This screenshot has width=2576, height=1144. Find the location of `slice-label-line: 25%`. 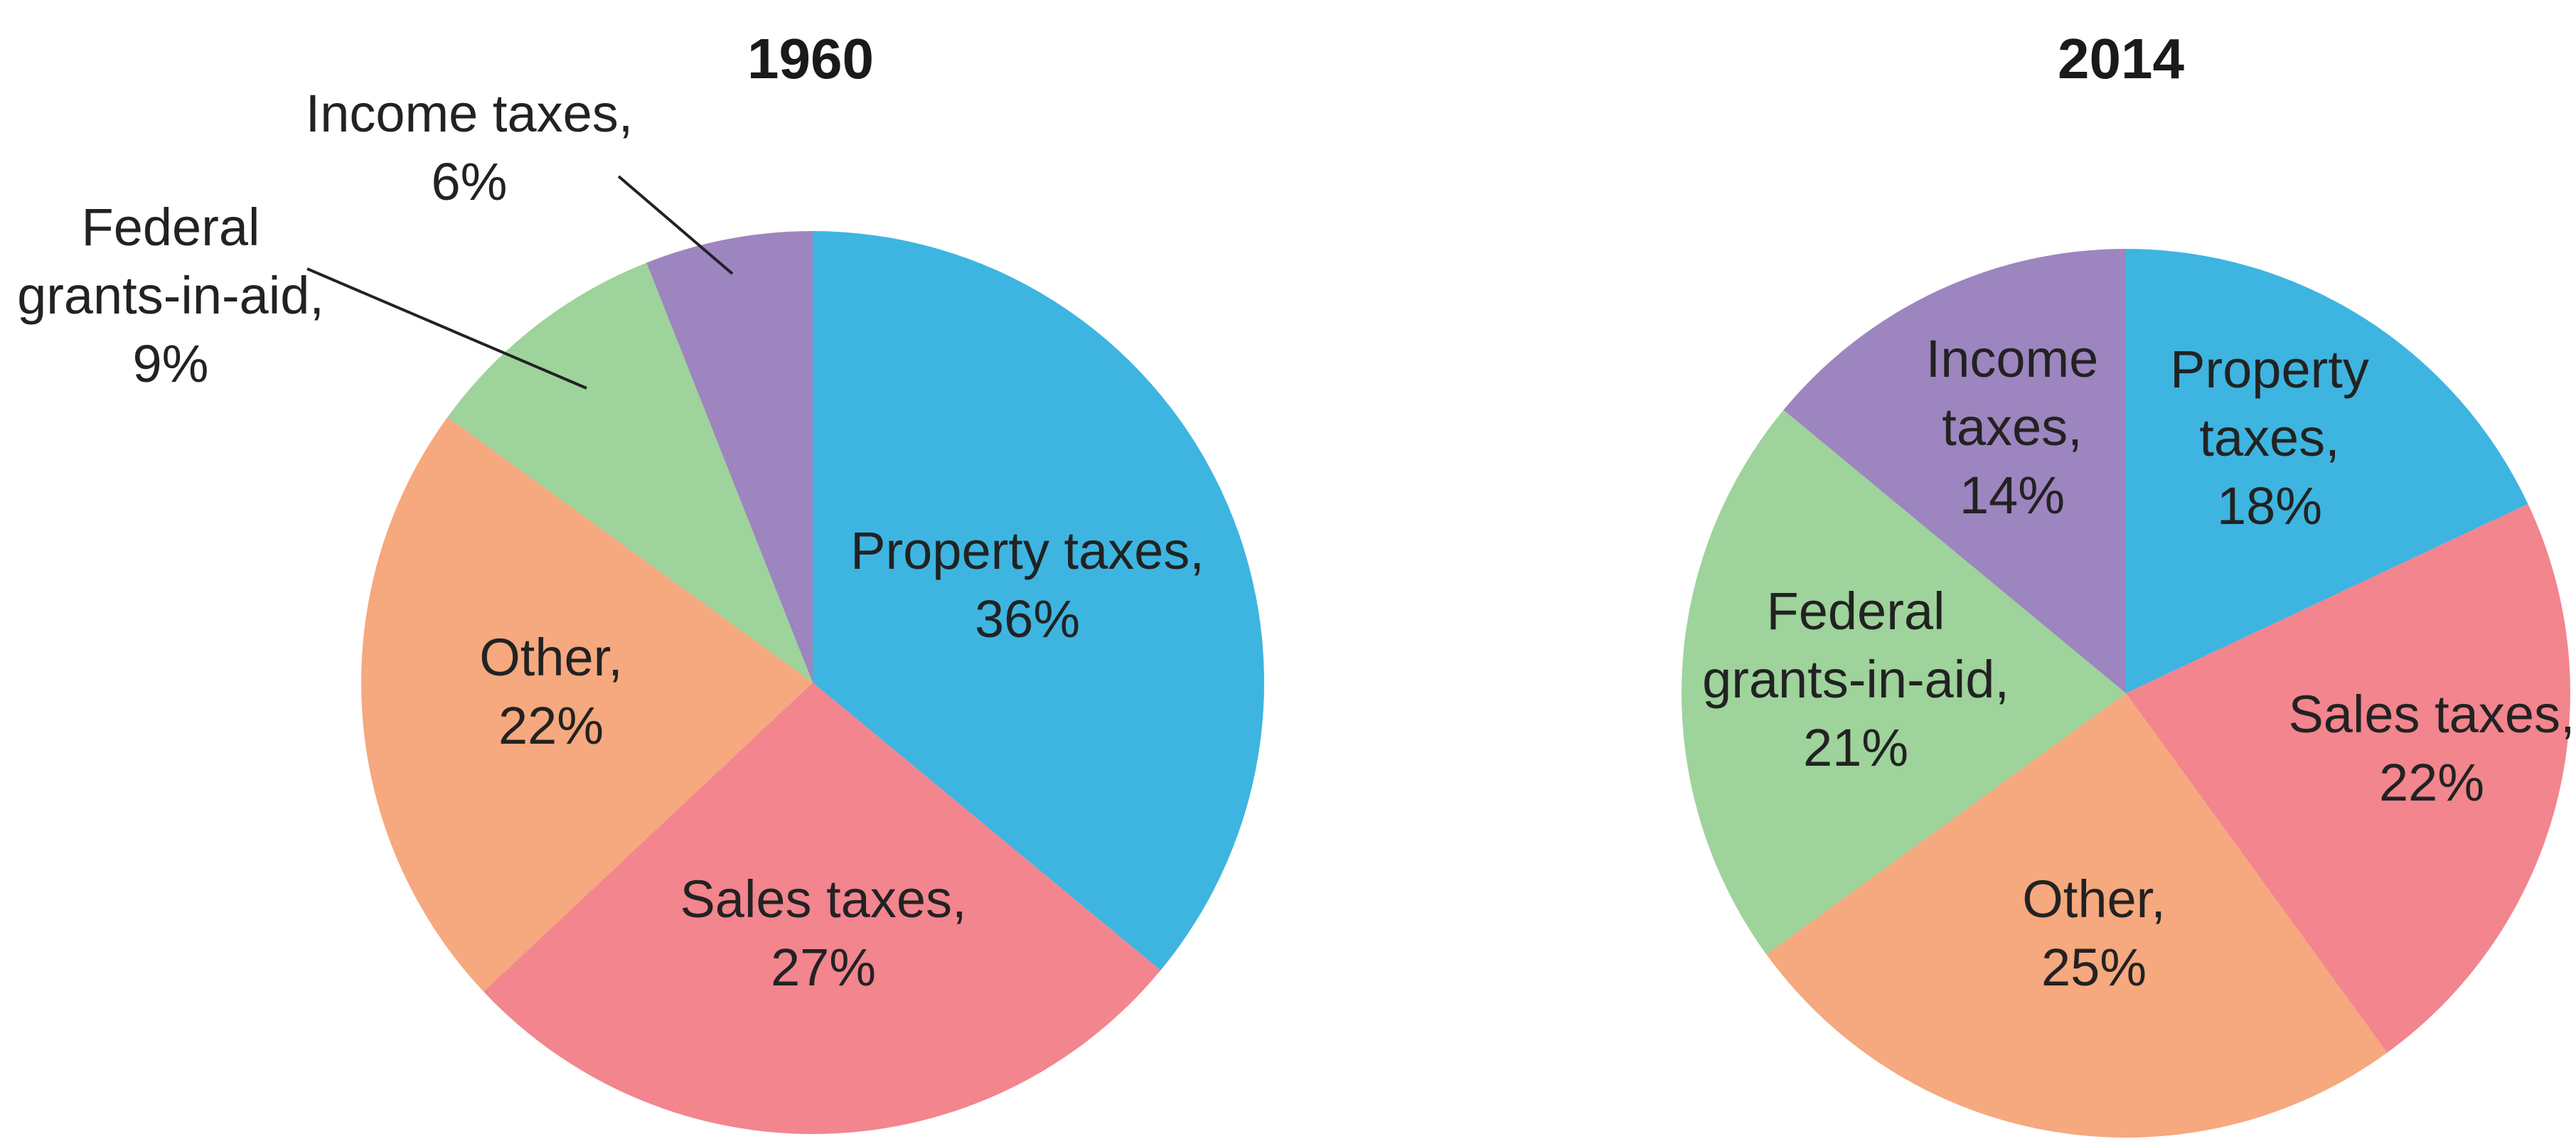

slice-label-line: 25% is located at coordinates (2094, 967).